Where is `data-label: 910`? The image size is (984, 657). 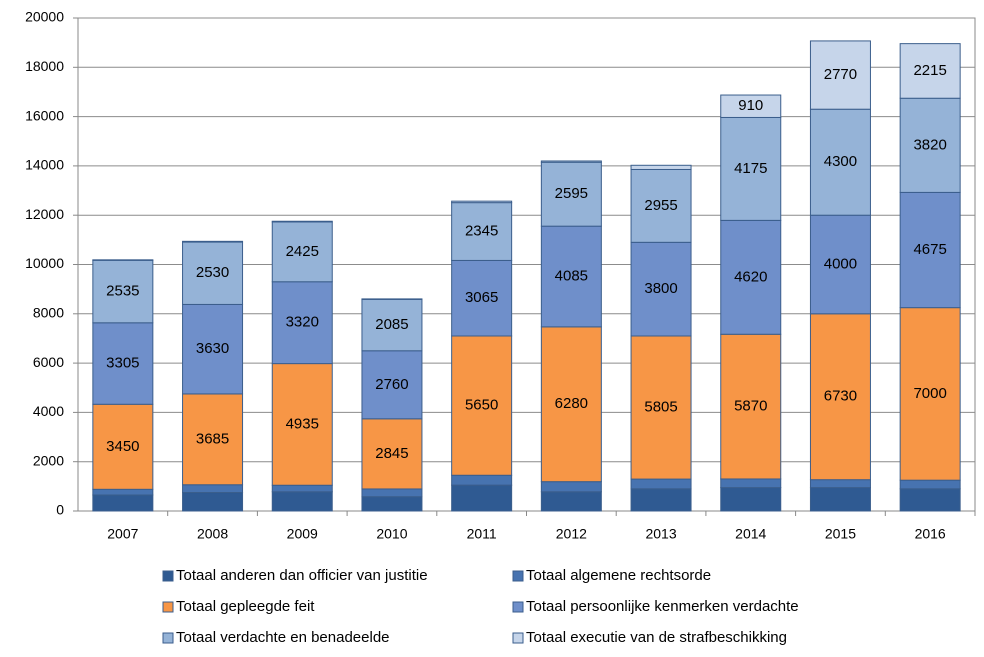
data-label: 910 is located at coordinates (750, 105).